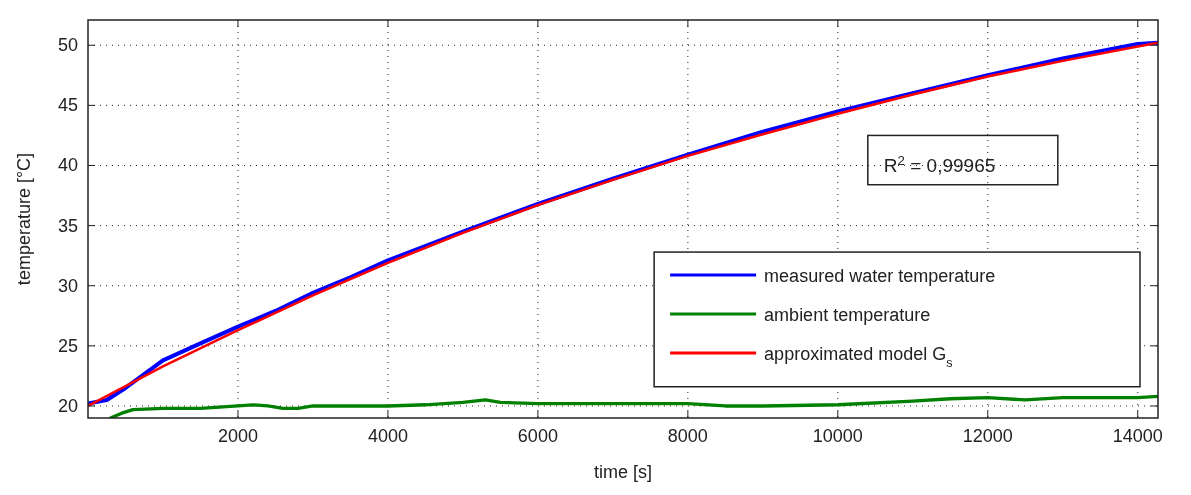 Image resolution: width=1191 pixels, height=495 pixels. Describe the element at coordinates (387, 436) in the screenshot. I see `x-tick-label: 4000` at that location.